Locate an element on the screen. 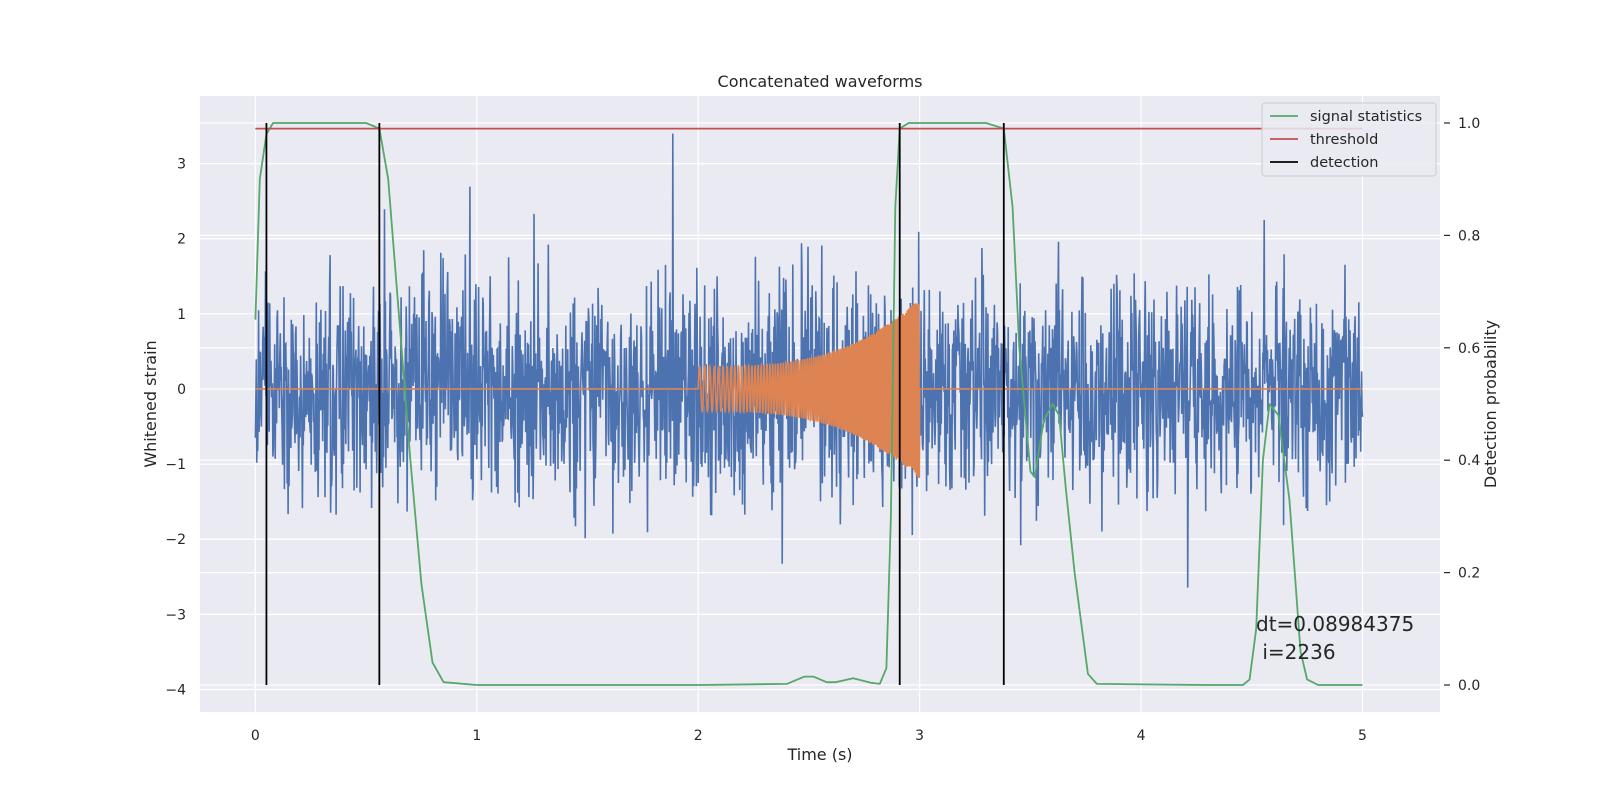 The image size is (1600, 800). x-tick-label: 2 is located at coordinates (698, 736).